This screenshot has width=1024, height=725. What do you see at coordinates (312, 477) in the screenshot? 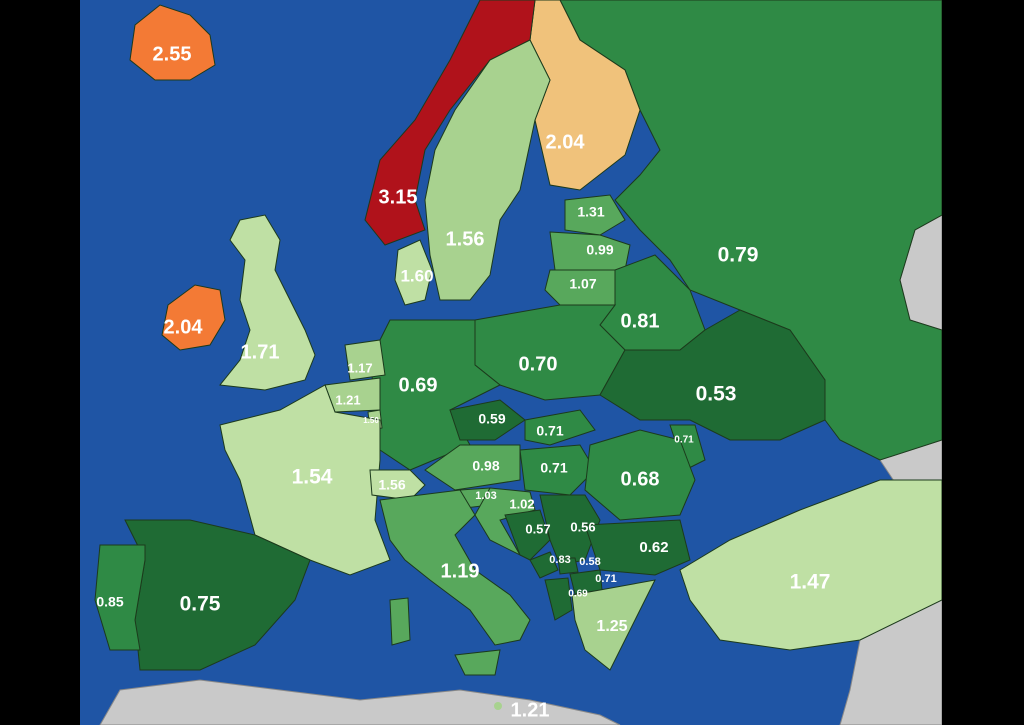
I see `label-france: 1.54` at bounding box center [312, 477].